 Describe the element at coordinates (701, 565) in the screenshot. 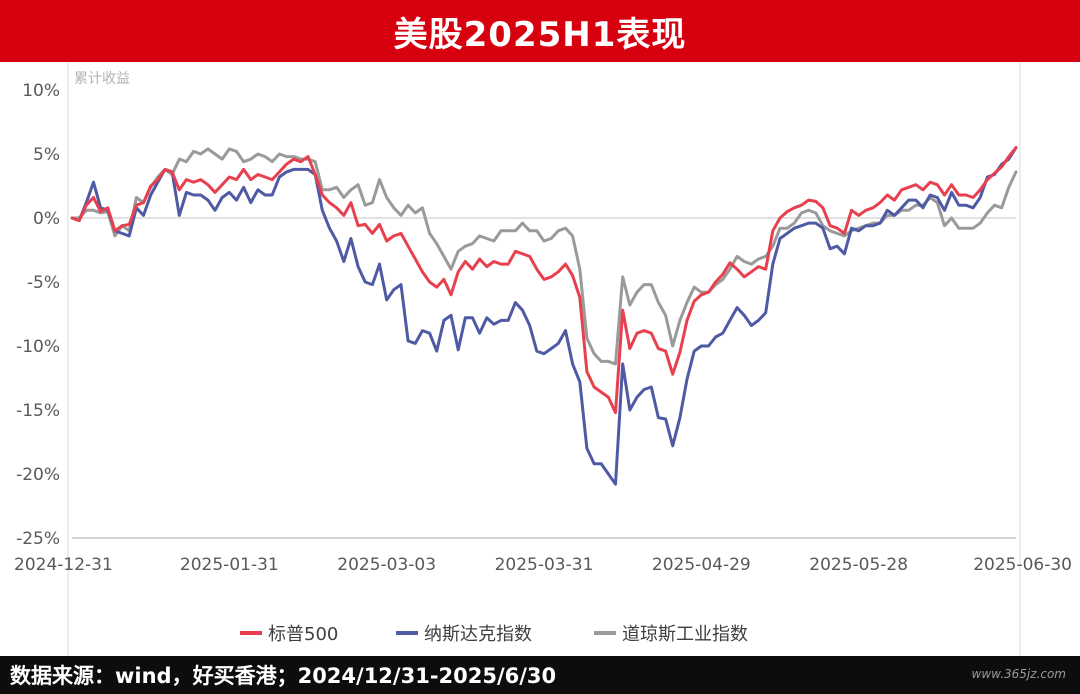

I see `x-tick-label: 2025-04-29` at that location.